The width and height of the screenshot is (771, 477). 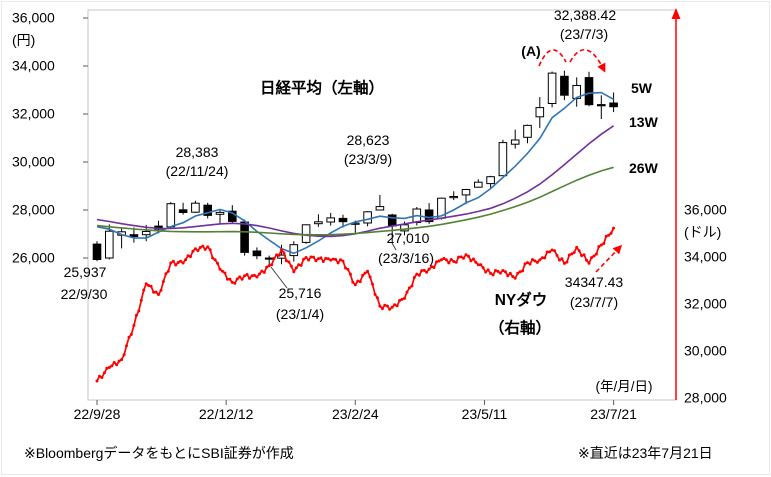 What do you see at coordinates (594, 302) in the screenshot?
I see `annotation-dow-recent-date: (23/7/7)` at bounding box center [594, 302].